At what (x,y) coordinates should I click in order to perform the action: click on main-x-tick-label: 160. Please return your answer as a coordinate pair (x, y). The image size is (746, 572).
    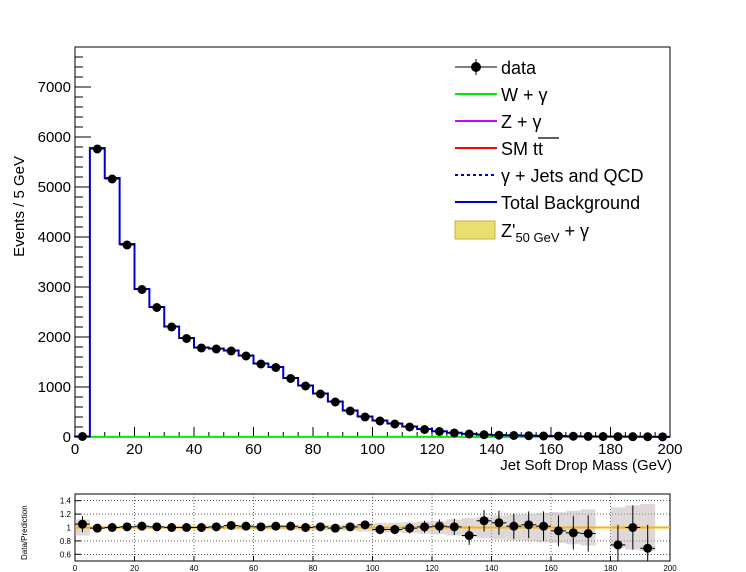
    Looking at the image, I should click on (550, 449).